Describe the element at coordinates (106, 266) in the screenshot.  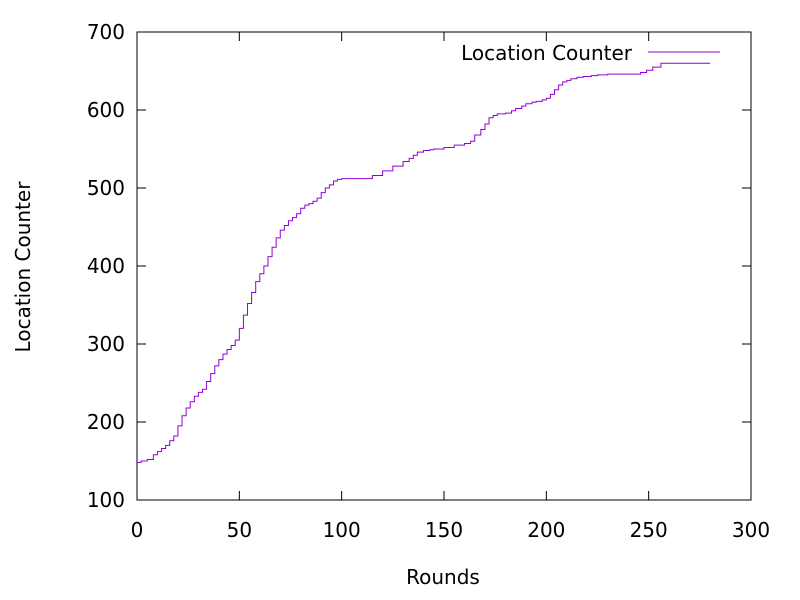
I see `y-tick-label: 400` at that location.